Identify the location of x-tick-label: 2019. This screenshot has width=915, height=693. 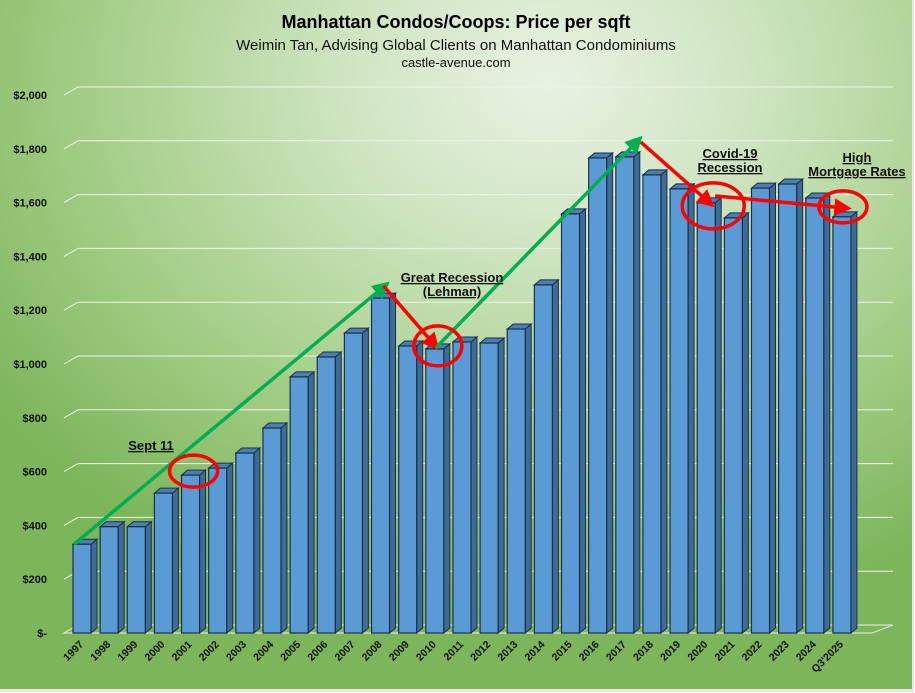
(670, 651).